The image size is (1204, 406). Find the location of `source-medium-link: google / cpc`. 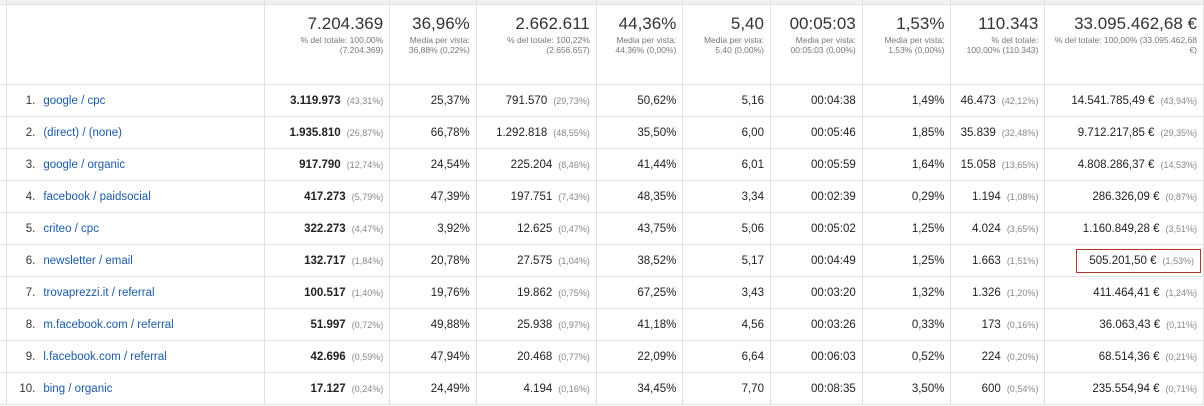

source-medium-link: google / cpc is located at coordinates (74, 100).